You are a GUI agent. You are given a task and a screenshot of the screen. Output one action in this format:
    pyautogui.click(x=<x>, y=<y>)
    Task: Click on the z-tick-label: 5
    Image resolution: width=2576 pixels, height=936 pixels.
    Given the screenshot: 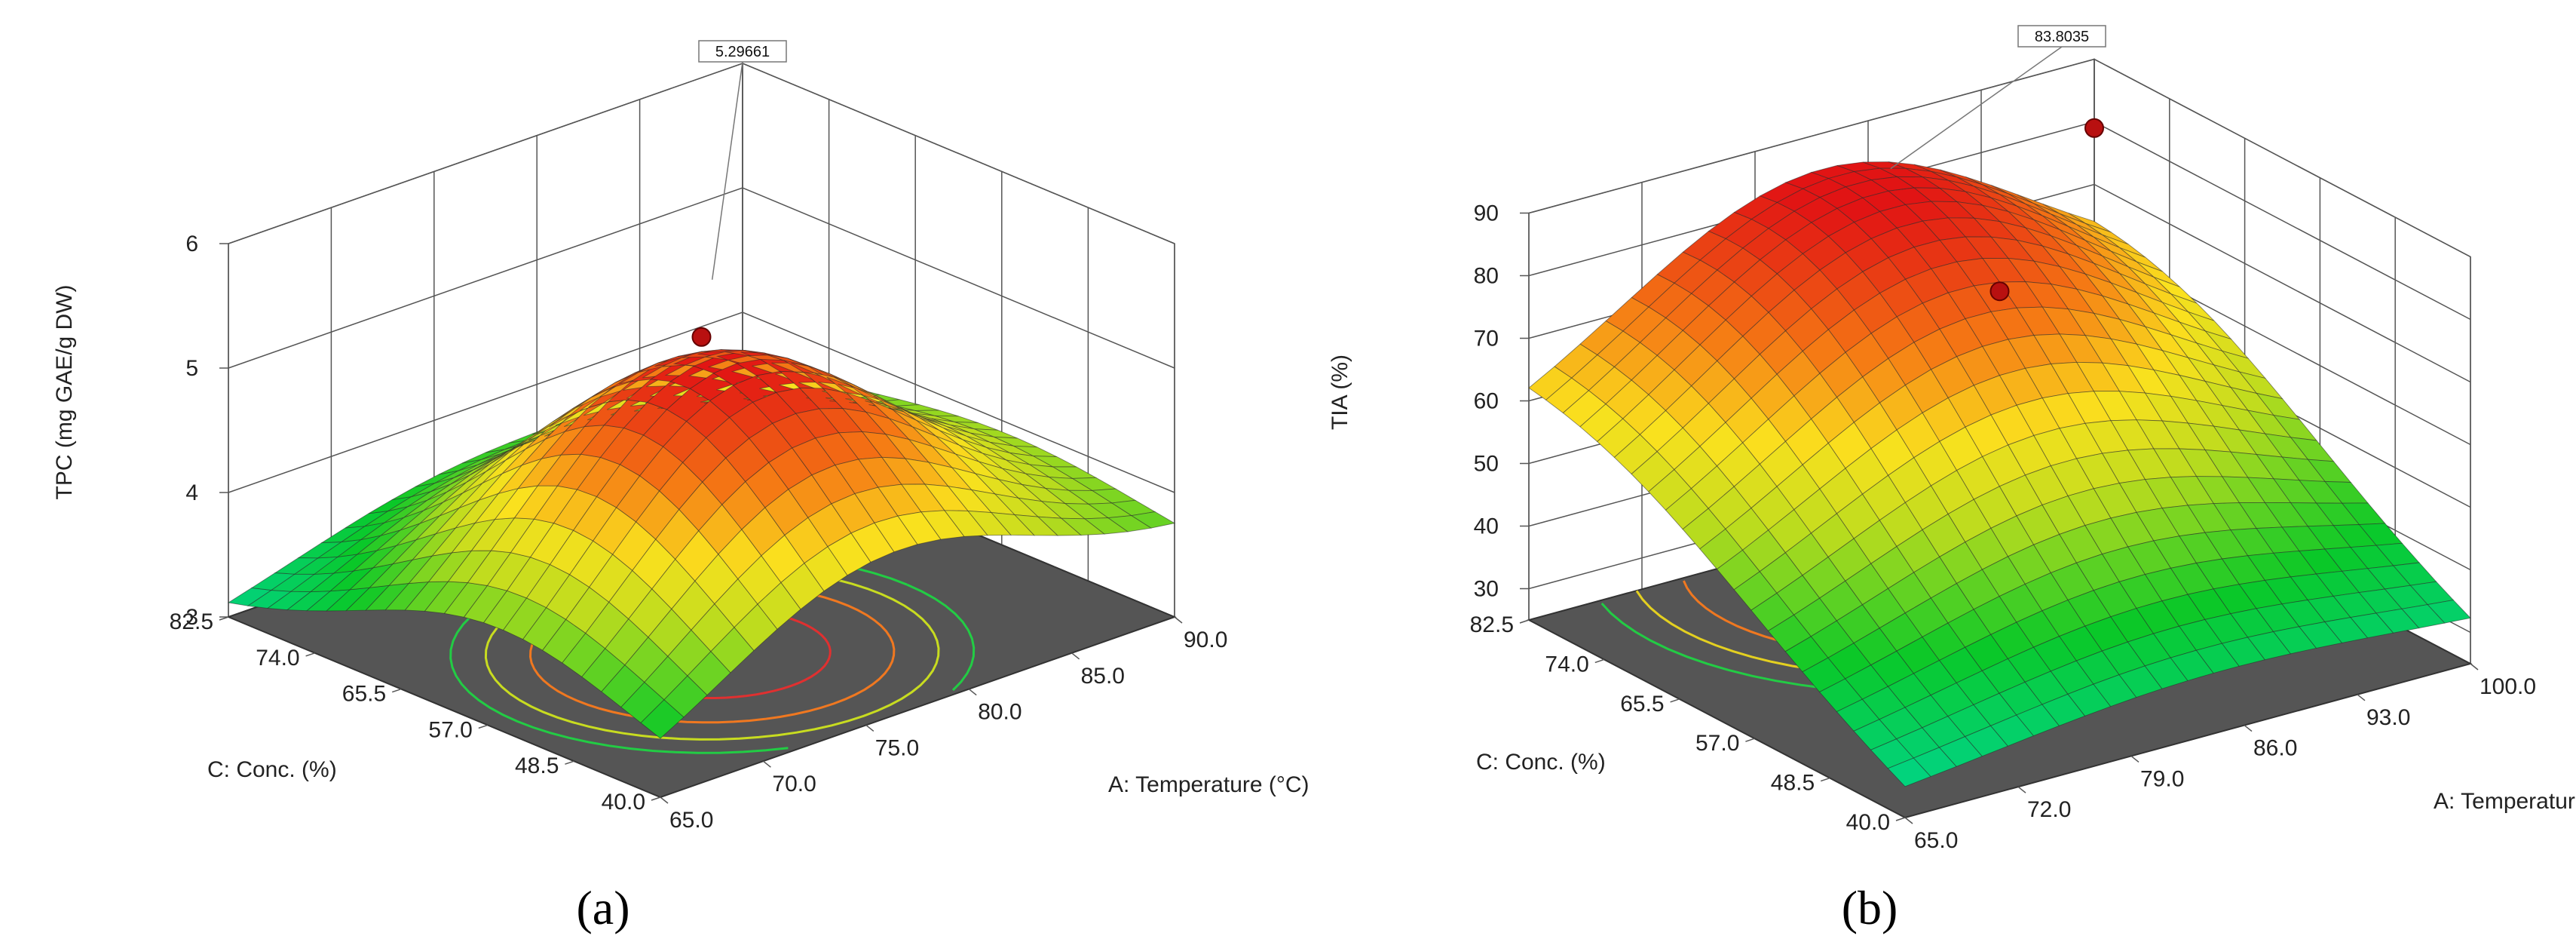 What is the action you would take?
    pyautogui.click(x=191, y=368)
    